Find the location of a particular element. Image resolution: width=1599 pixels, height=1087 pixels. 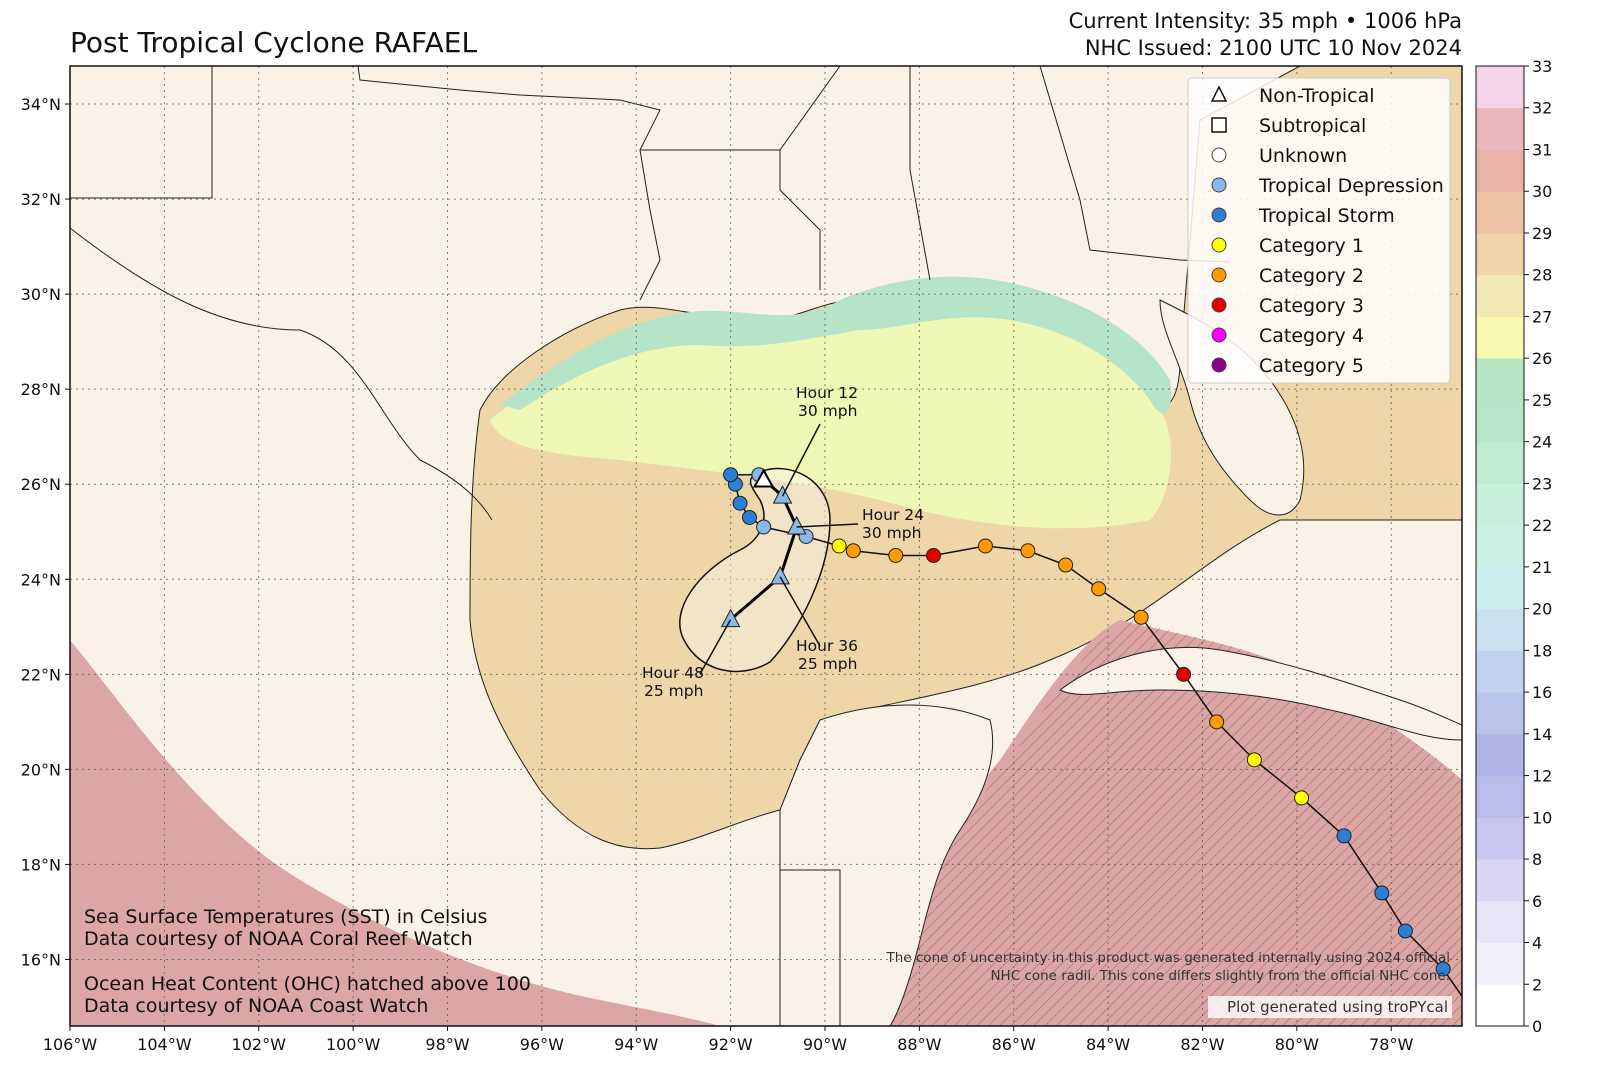

lat-tick-label: 34°N is located at coordinates (41, 104).